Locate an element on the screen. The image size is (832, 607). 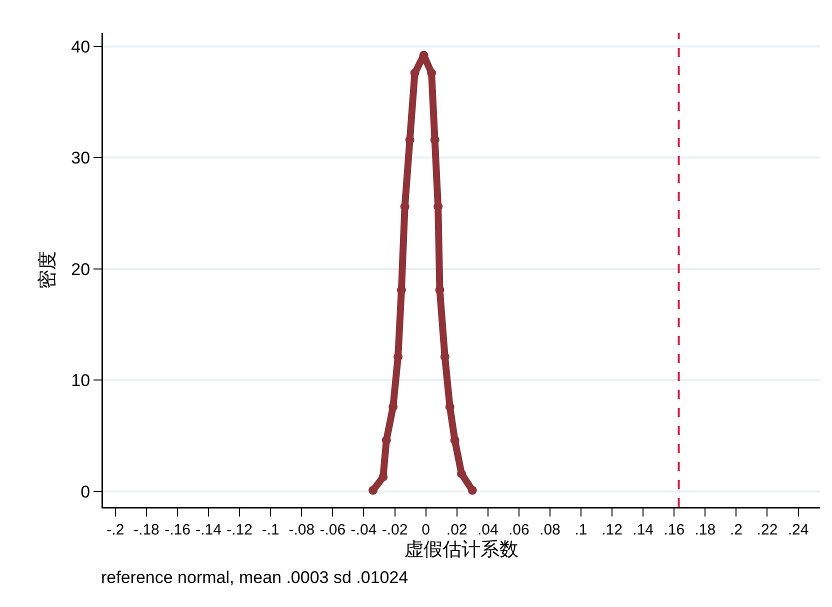
x-tick-label: .08 is located at coordinates (550, 530).